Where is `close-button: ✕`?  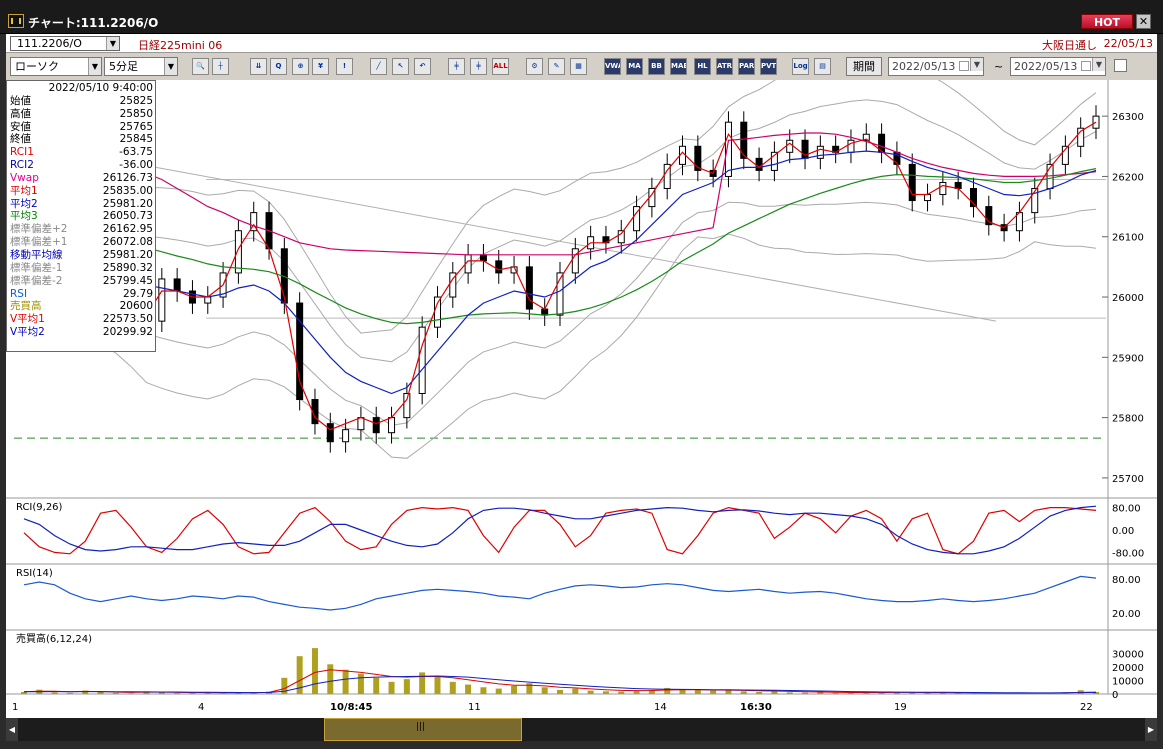 close-button: ✕ is located at coordinates (1143, 21).